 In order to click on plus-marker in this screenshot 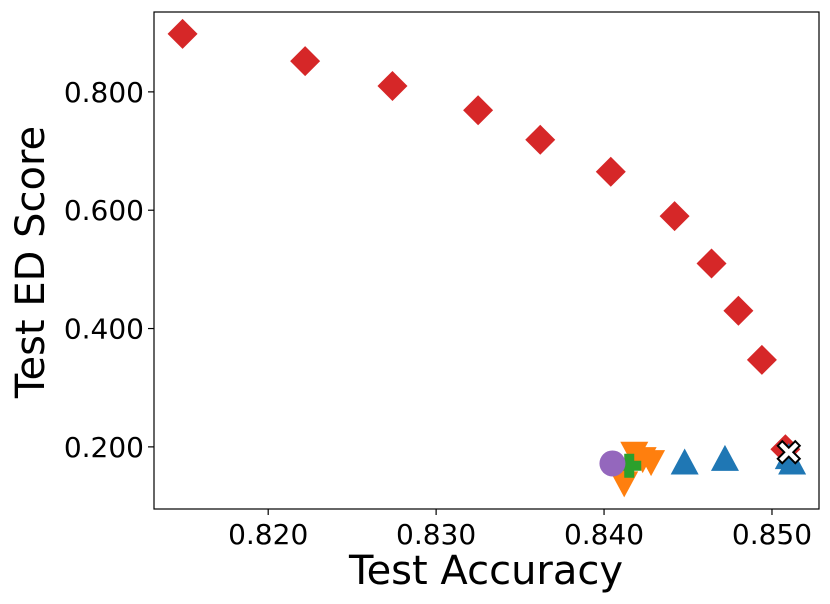, I will do `click(629, 465)`.